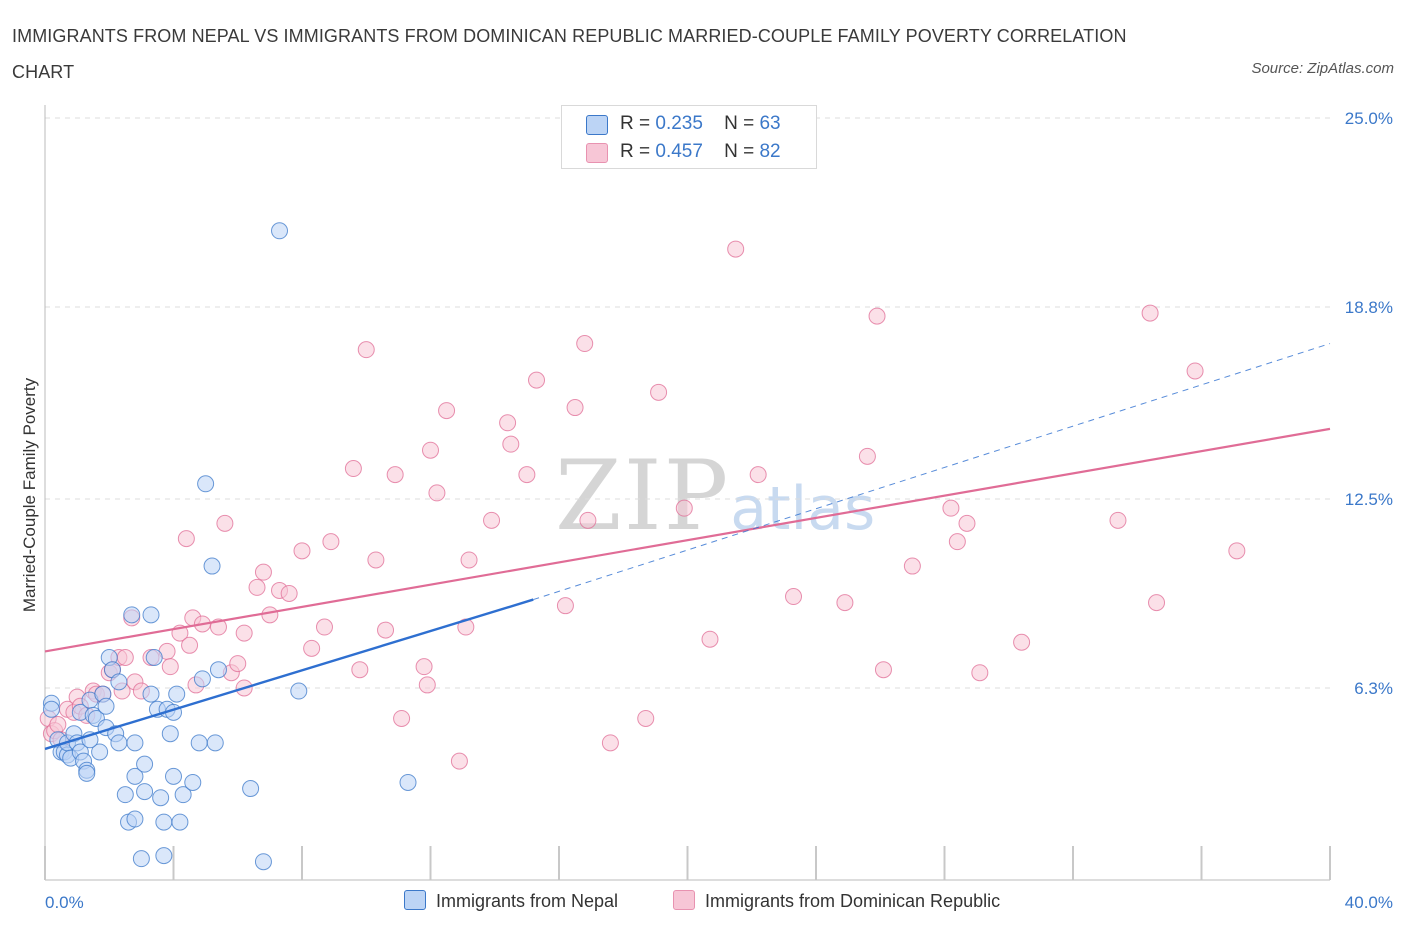 The height and width of the screenshot is (930, 1406). Describe the element at coordinates (643, 496) in the screenshot. I see `watermark-zip: ZIP` at that location.